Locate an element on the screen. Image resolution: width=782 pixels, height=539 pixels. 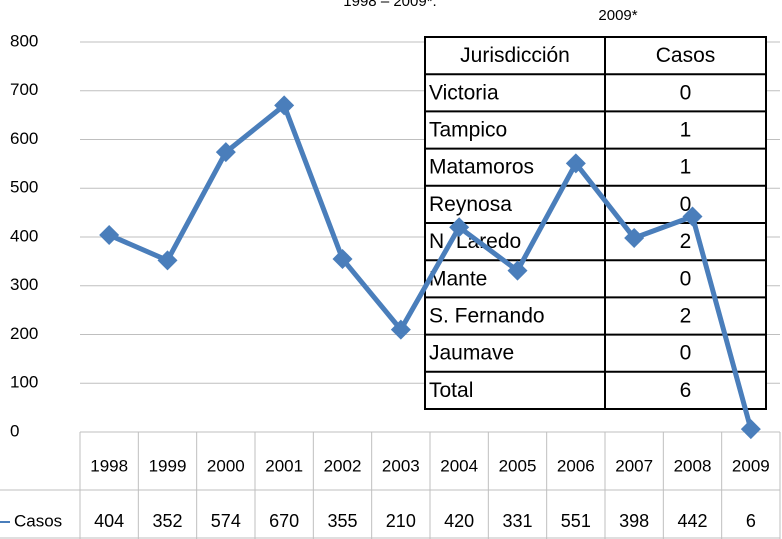
x-tick-label: 1998 is located at coordinates (109, 465).